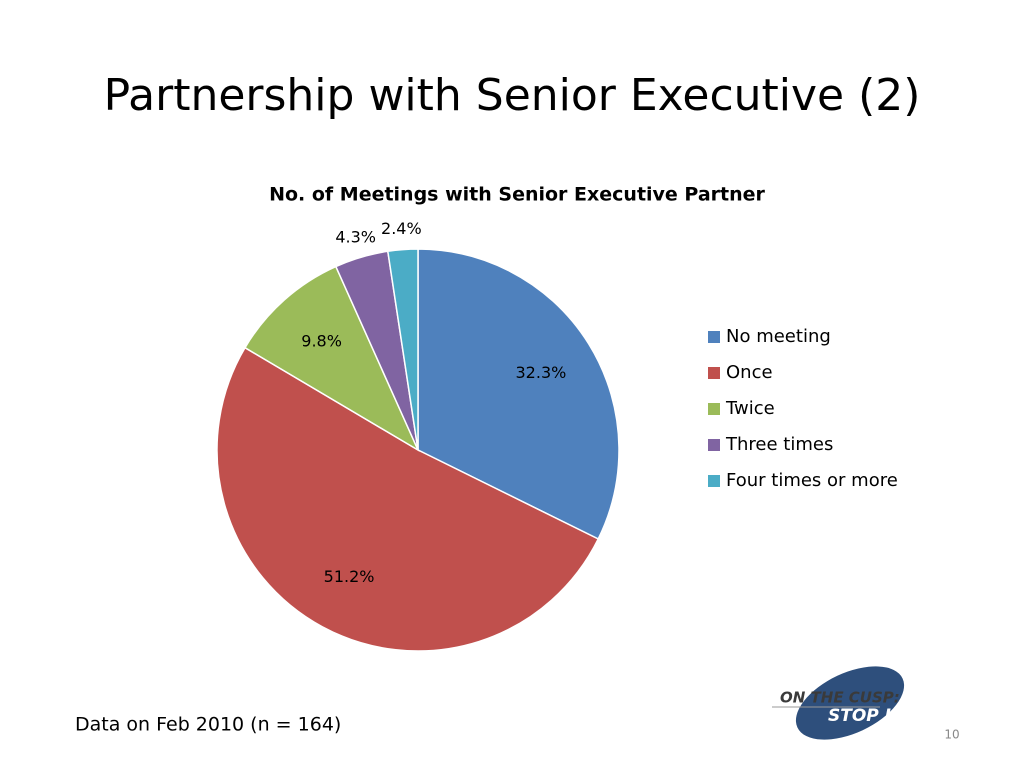 The height and width of the screenshot is (768, 1024). Describe the element at coordinates (208, 725) in the screenshot. I see `note: Data on Feb 2010 (n = 164)` at that location.